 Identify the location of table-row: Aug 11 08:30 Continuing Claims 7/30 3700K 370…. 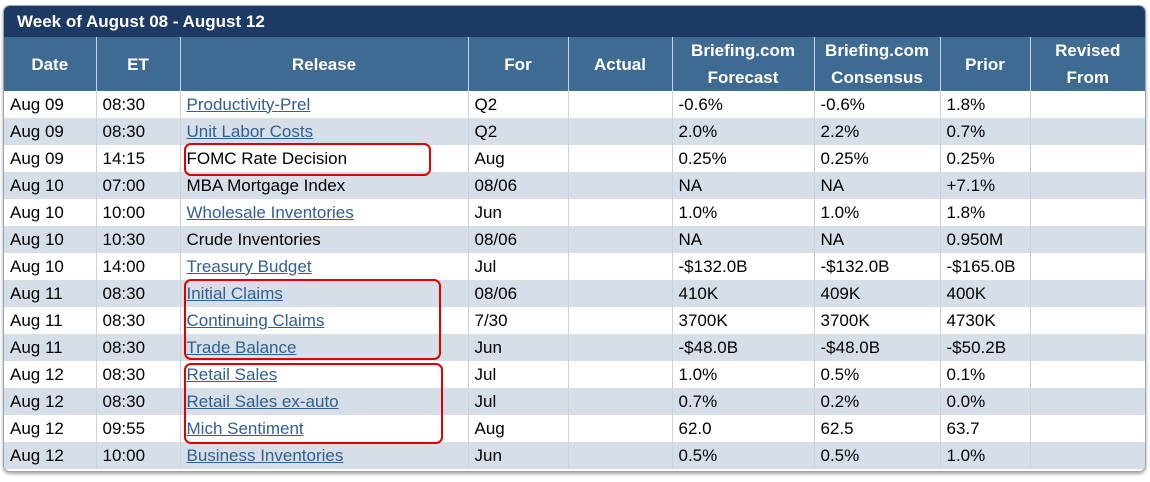
(574, 320).